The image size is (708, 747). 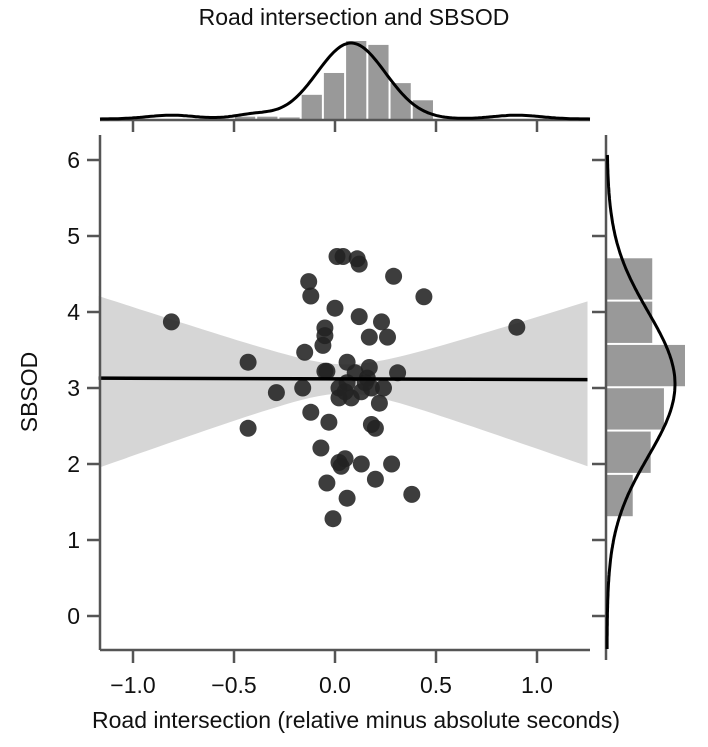 I want to click on y-axis: 0 1 2 3 4 5 6, so click(x=84, y=392).